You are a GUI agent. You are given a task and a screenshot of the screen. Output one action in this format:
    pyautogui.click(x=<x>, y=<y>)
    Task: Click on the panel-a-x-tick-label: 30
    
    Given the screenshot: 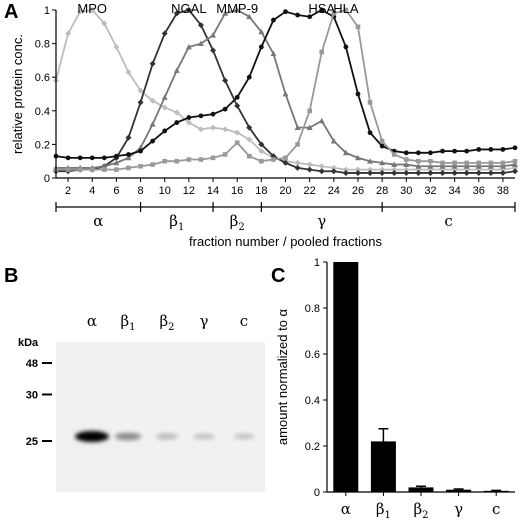 What is the action you would take?
    pyautogui.click(x=406, y=191)
    